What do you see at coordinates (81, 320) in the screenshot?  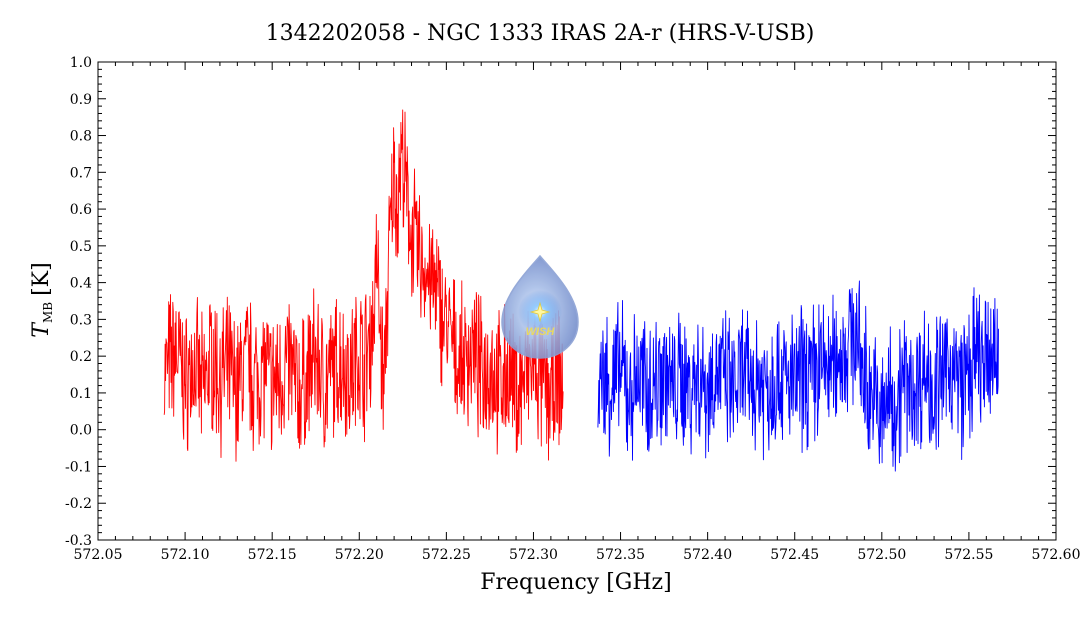 I see `y-tick-label: 0.3` at bounding box center [81, 320].